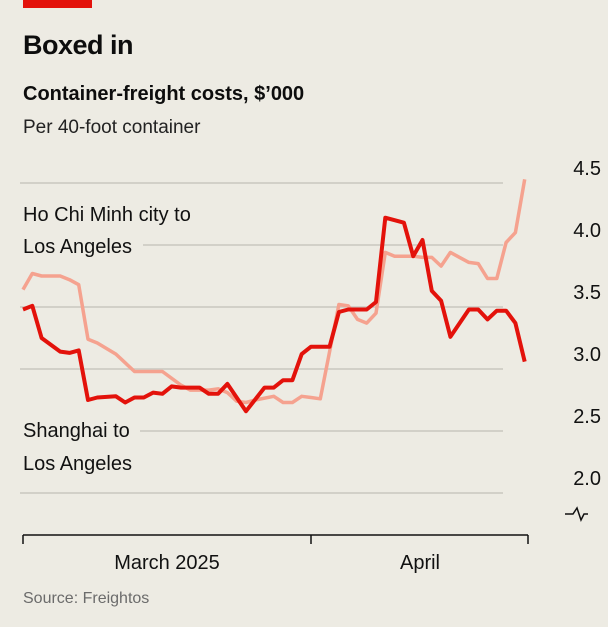 The height and width of the screenshot is (627, 608). I want to click on y-tick-label: 3.5, so click(587, 293).